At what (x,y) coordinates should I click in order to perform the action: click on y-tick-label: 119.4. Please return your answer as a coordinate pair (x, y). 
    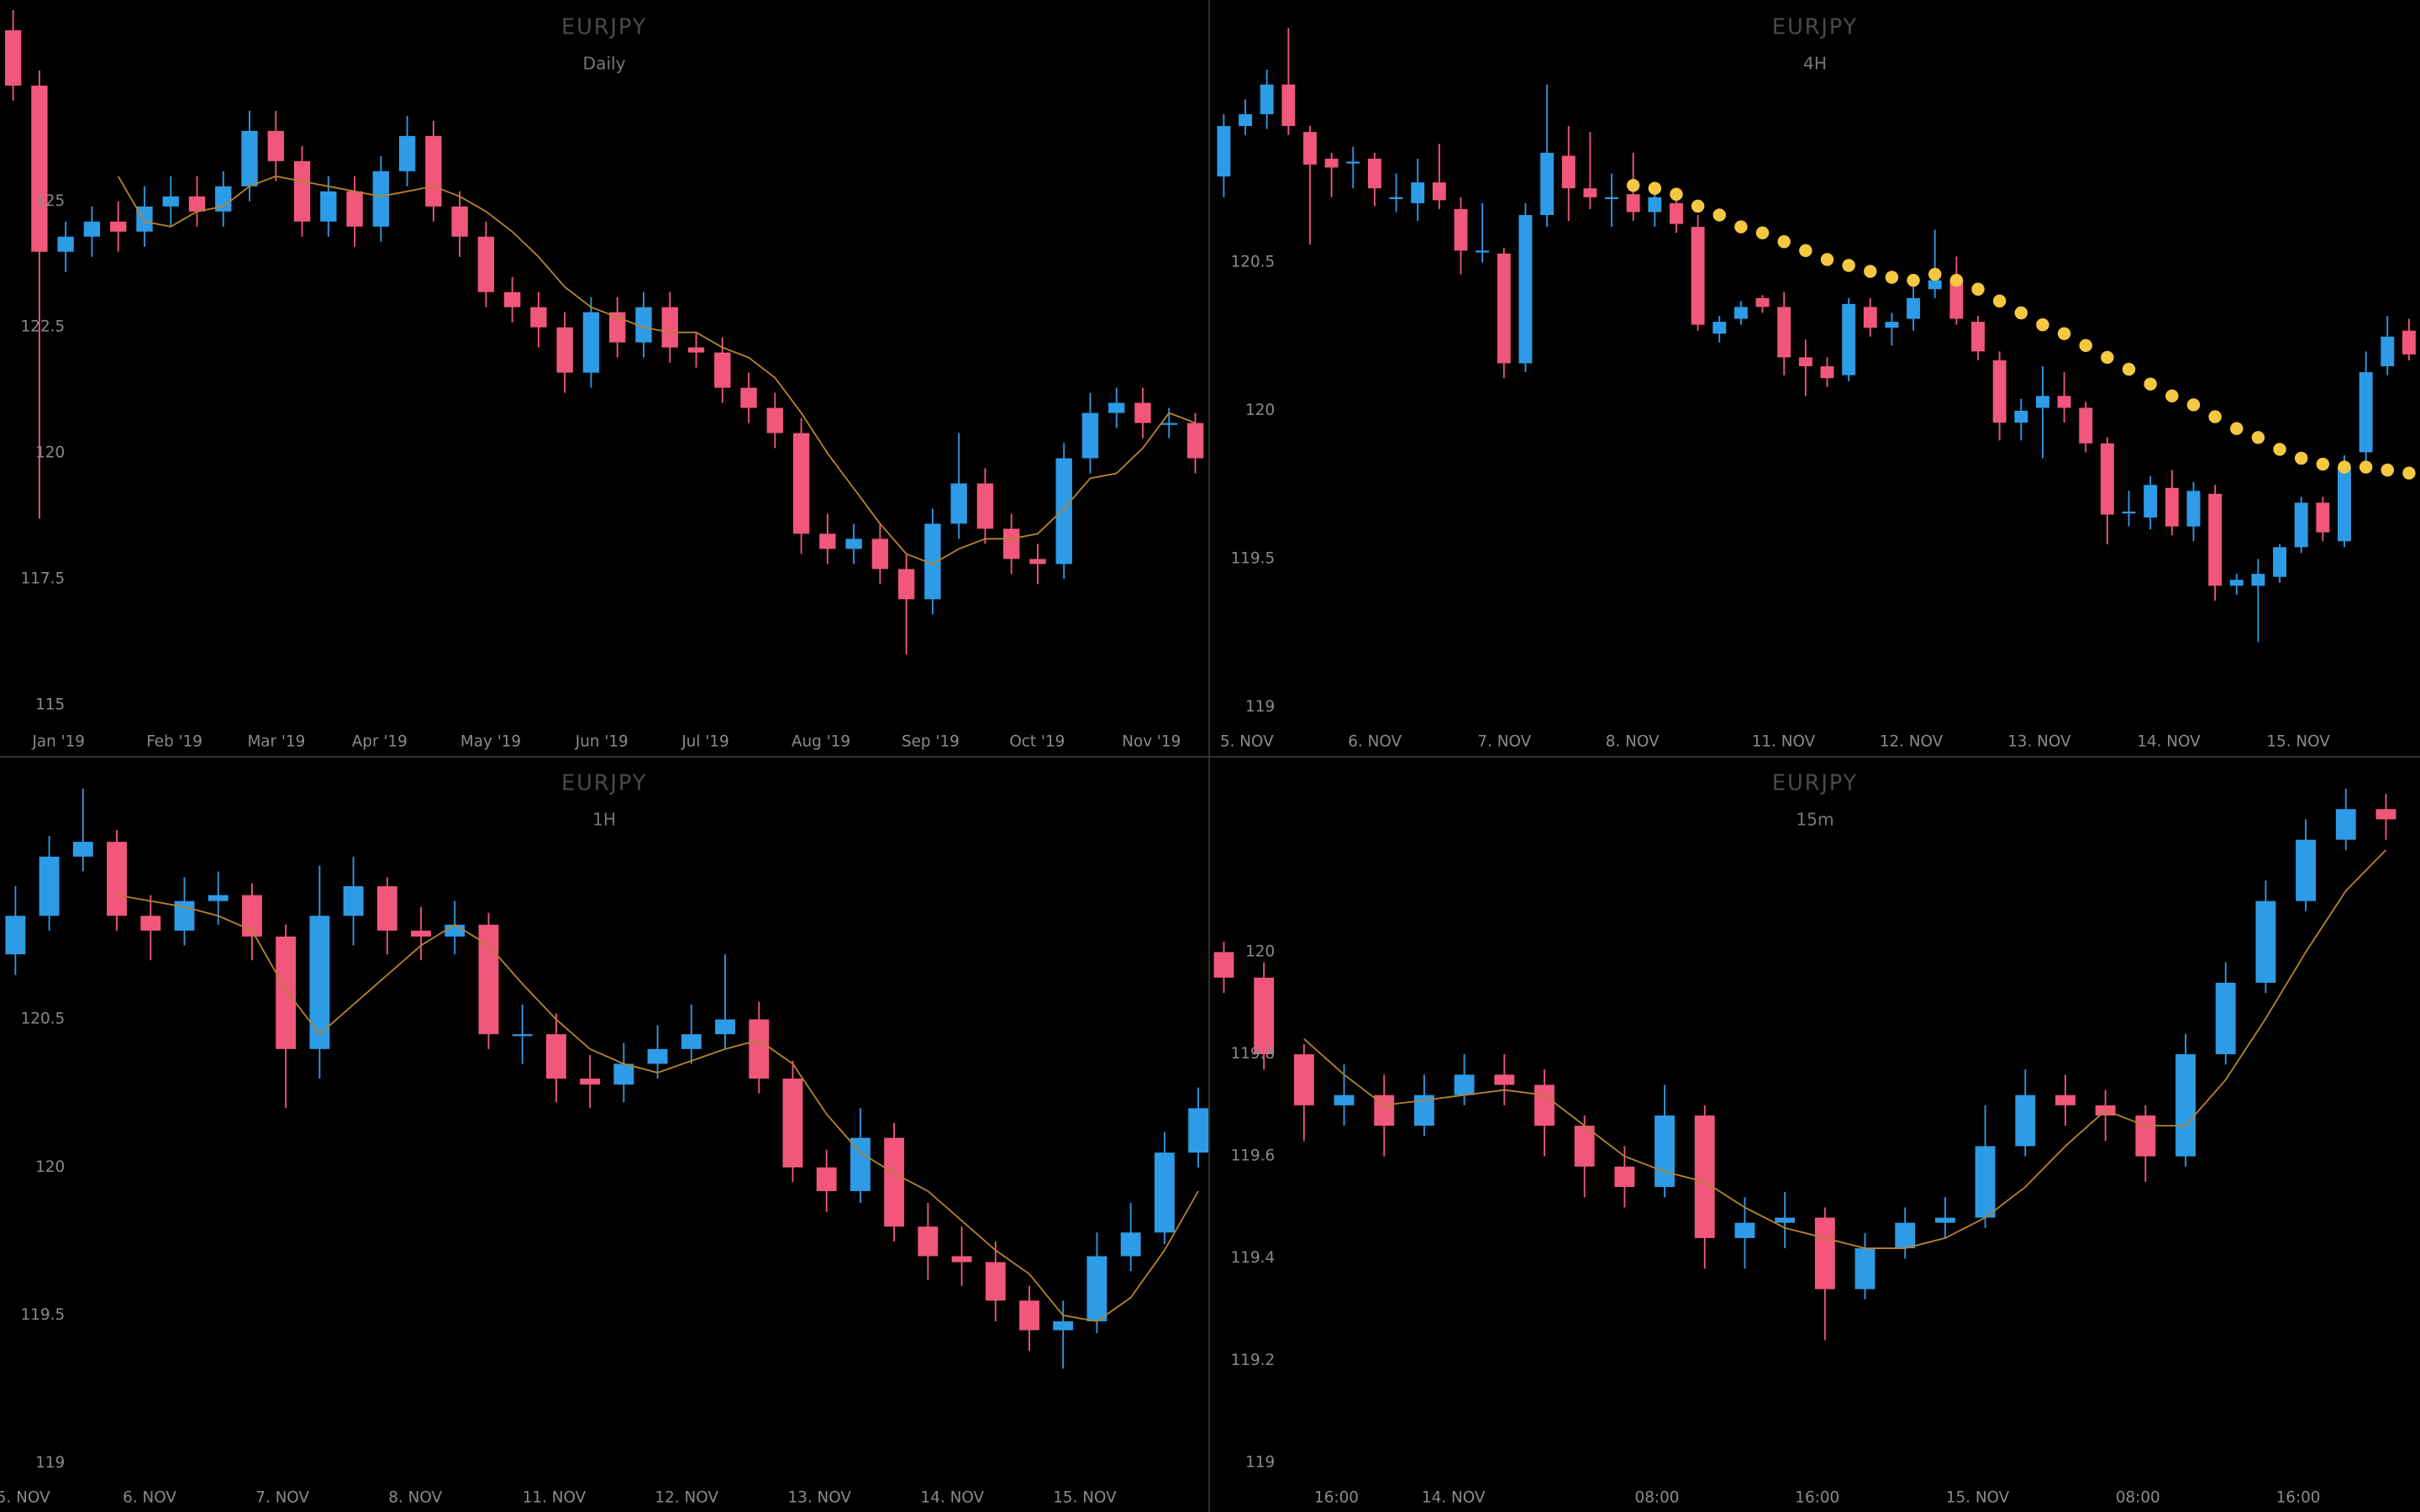
    Looking at the image, I should click on (1254, 1258).